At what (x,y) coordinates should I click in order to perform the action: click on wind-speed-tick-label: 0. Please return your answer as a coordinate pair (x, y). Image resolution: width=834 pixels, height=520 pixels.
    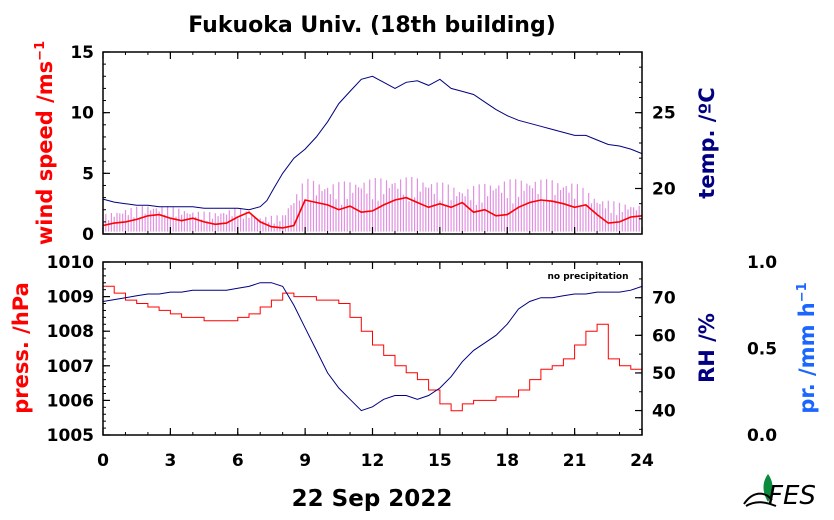
    Looking at the image, I should click on (88, 235).